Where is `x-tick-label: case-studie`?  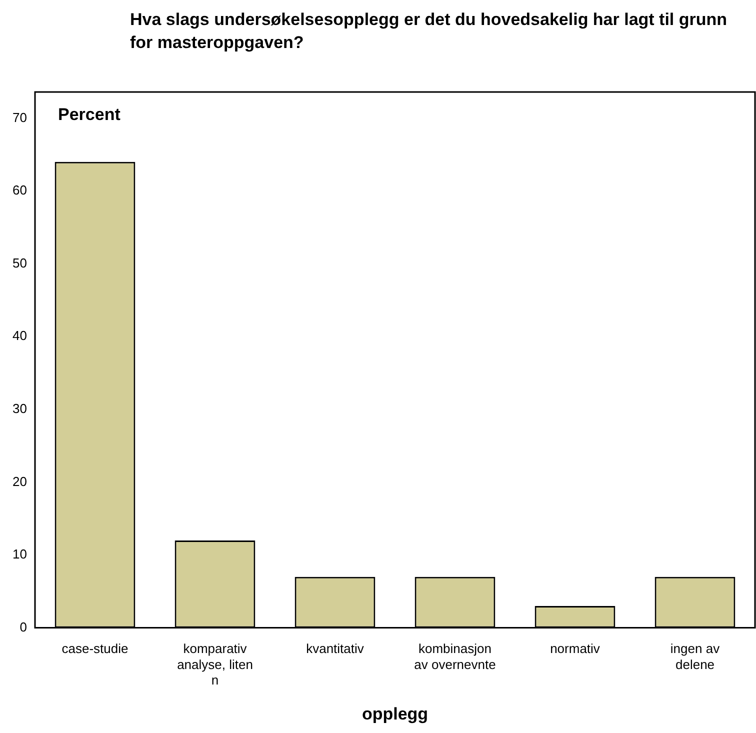 x-tick-label: case-studie is located at coordinates (95, 648).